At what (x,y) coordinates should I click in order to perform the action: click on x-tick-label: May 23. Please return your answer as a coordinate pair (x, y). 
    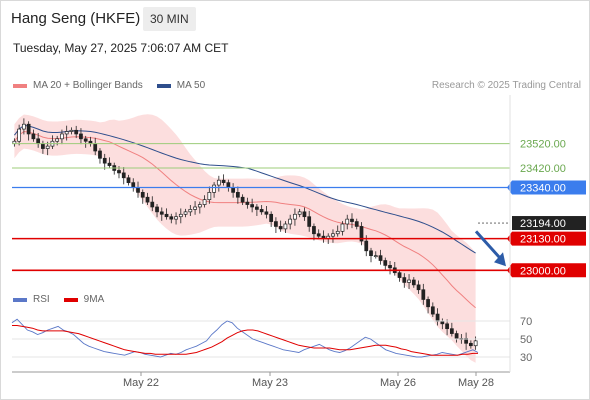
    Looking at the image, I should click on (270, 383).